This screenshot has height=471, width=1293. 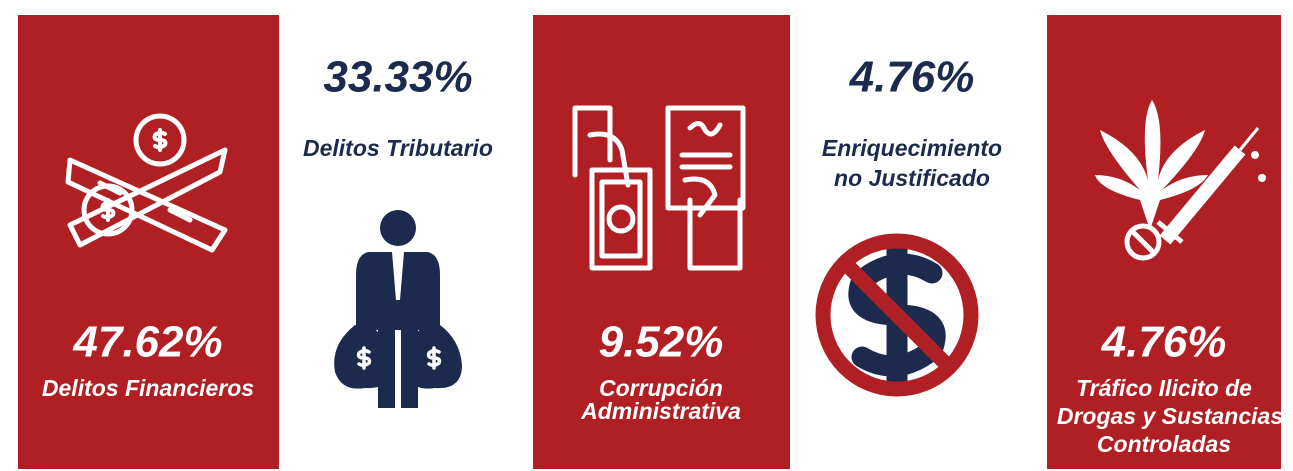 What do you see at coordinates (398, 309) in the screenshot?
I see `businessman-icon` at bounding box center [398, 309].